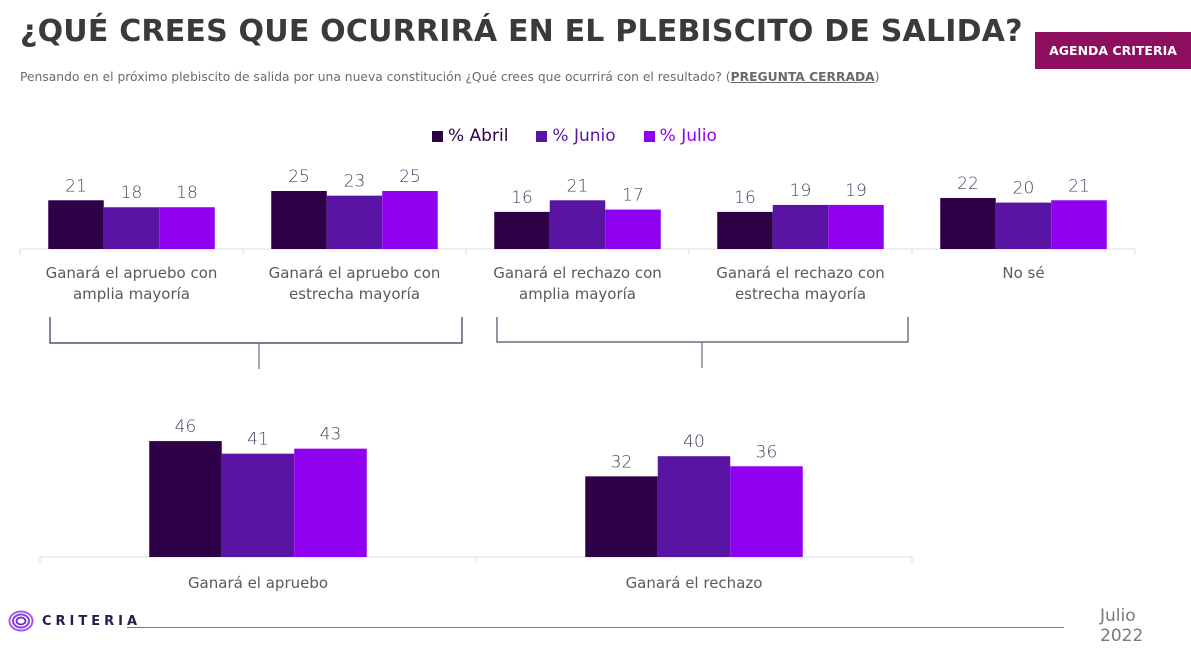  Describe the element at coordinates (187, 193) in the screenshot. I see `data-label-ganara-el-apruebo-con-amplia-mayoria-julio: 18` at that location.